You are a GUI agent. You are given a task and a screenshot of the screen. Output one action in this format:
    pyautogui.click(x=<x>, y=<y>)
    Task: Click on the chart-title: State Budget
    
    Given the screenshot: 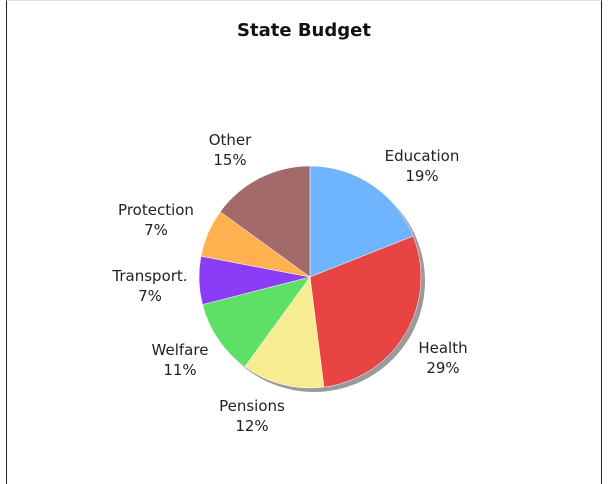 What is the action you would take?
    pyautogui.click(x=304, y=30)
    